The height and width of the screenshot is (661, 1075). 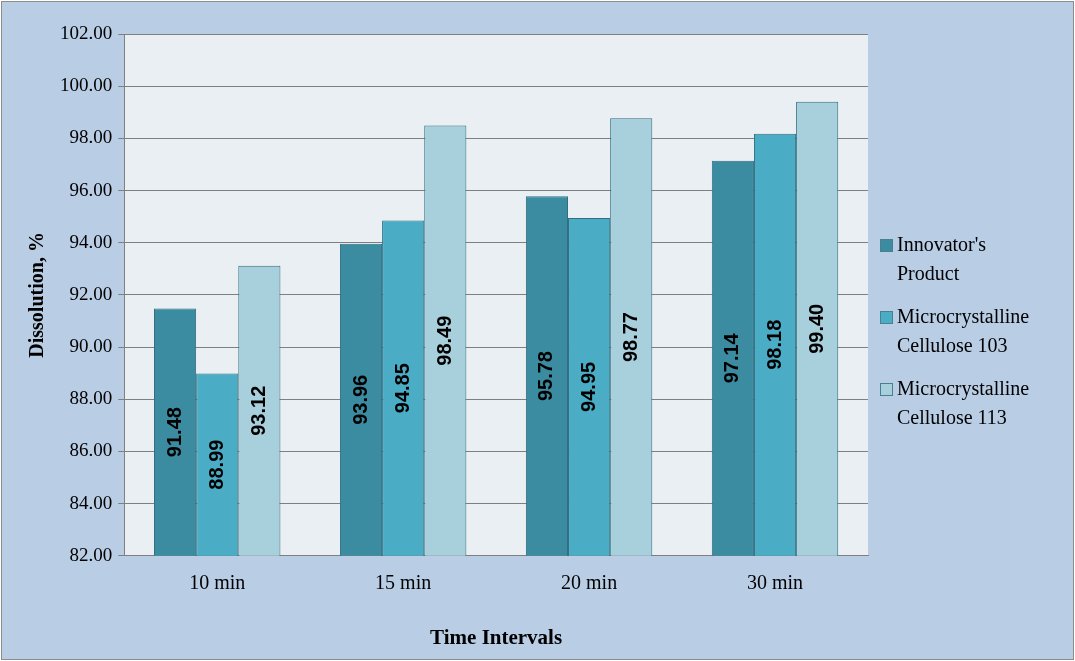 What do you see at coordinates (773, 344) in the screenshot?
I see `data-label: 98.18` at bounding box center [773, 344].